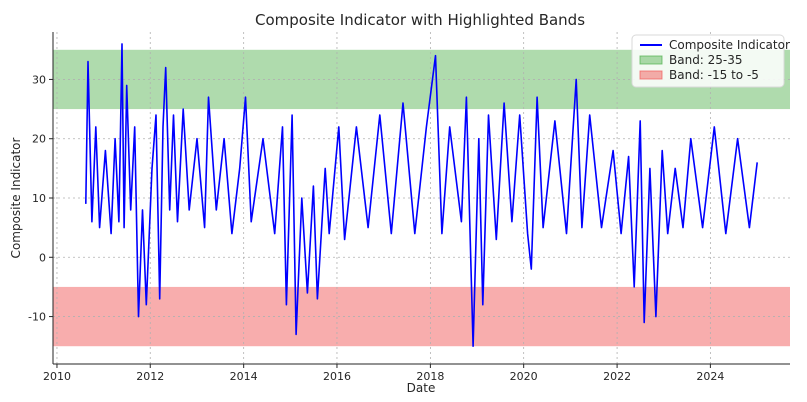 Image resolution: width=807 pixels, height=402 pixels. I want to click on y-tick-label: -10, so click(37, 317).